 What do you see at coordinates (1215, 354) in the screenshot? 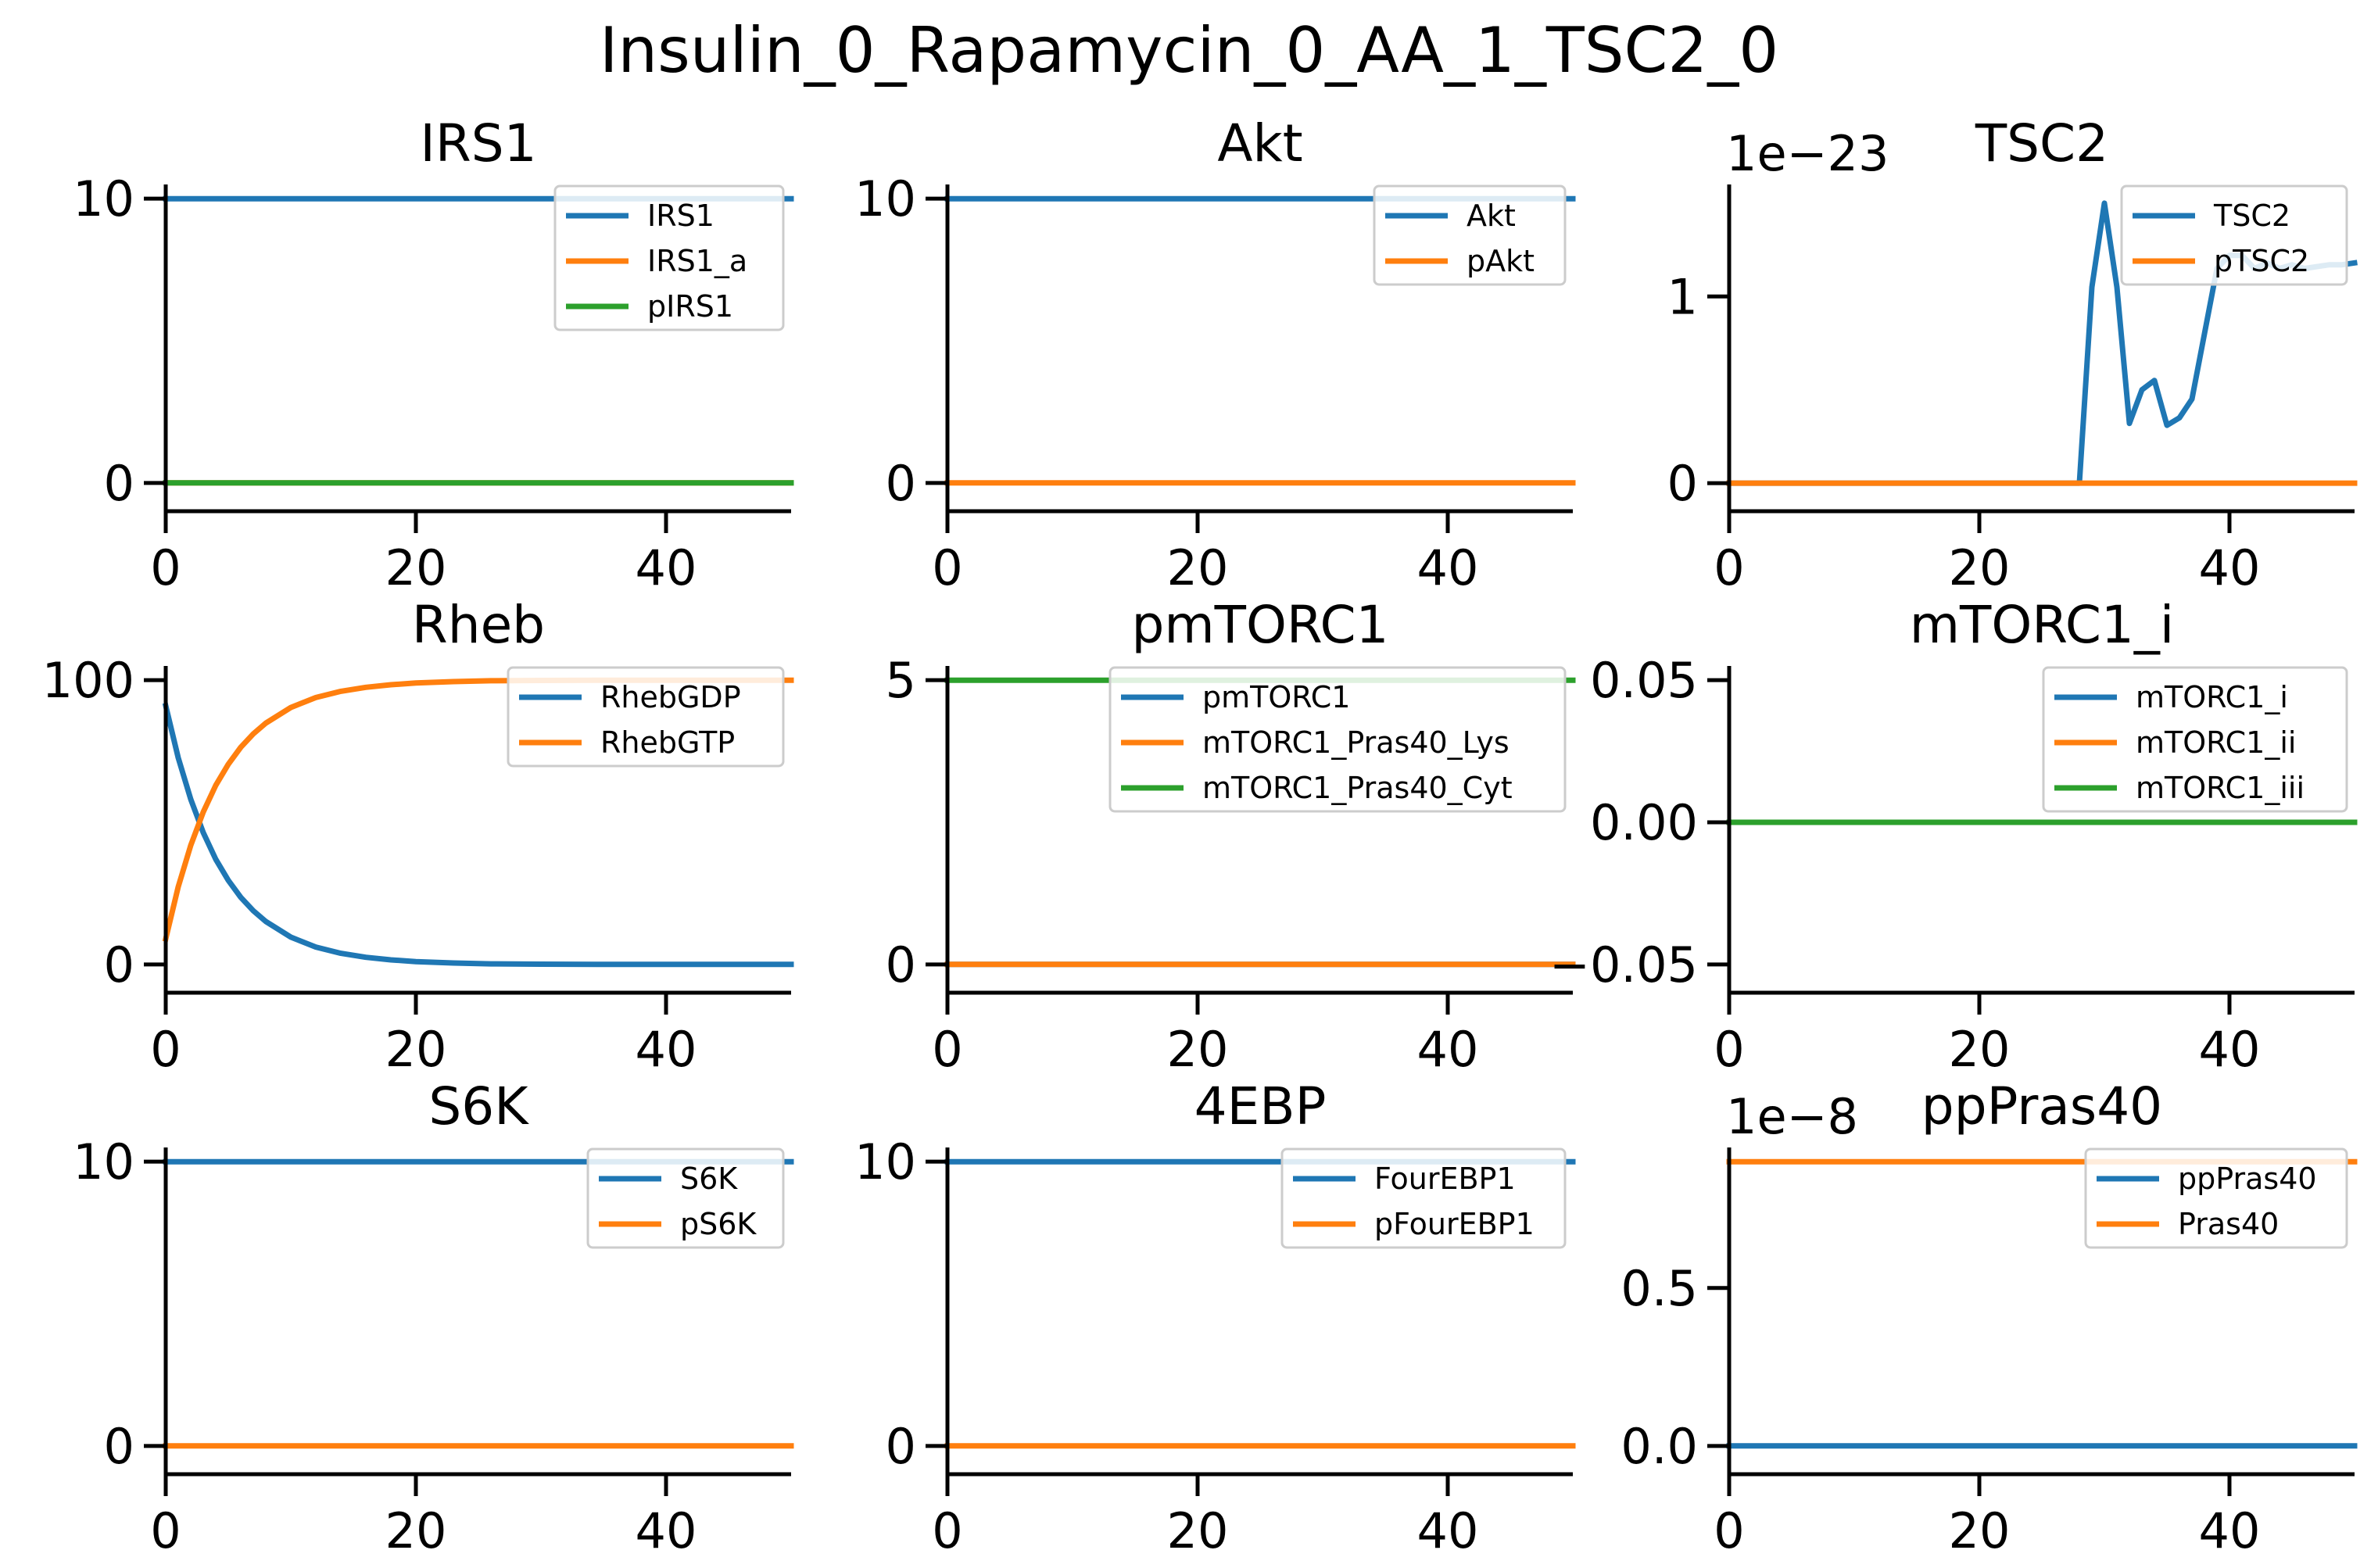
I see `subplot-1: Akt 0 10 0 20 40 Akt pAkt` at bounding box center [1215, 354].